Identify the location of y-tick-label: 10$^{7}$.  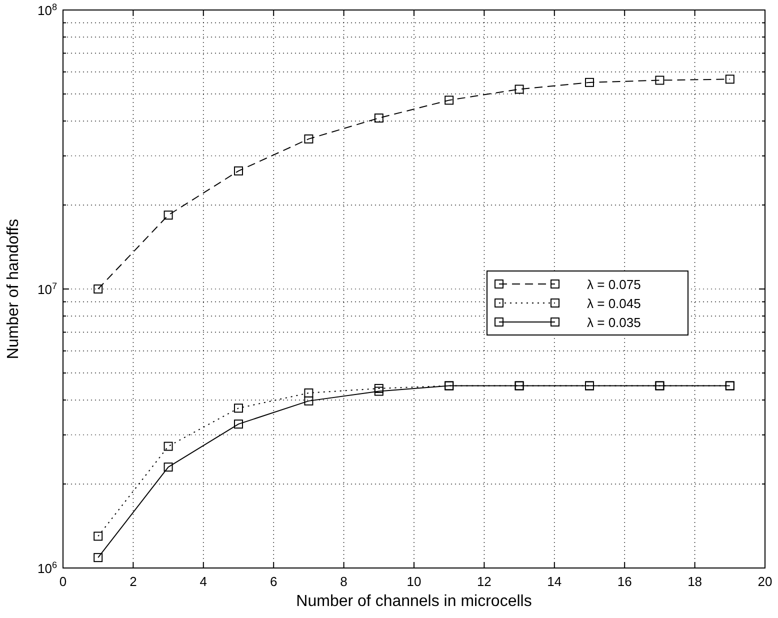
(47, 289).